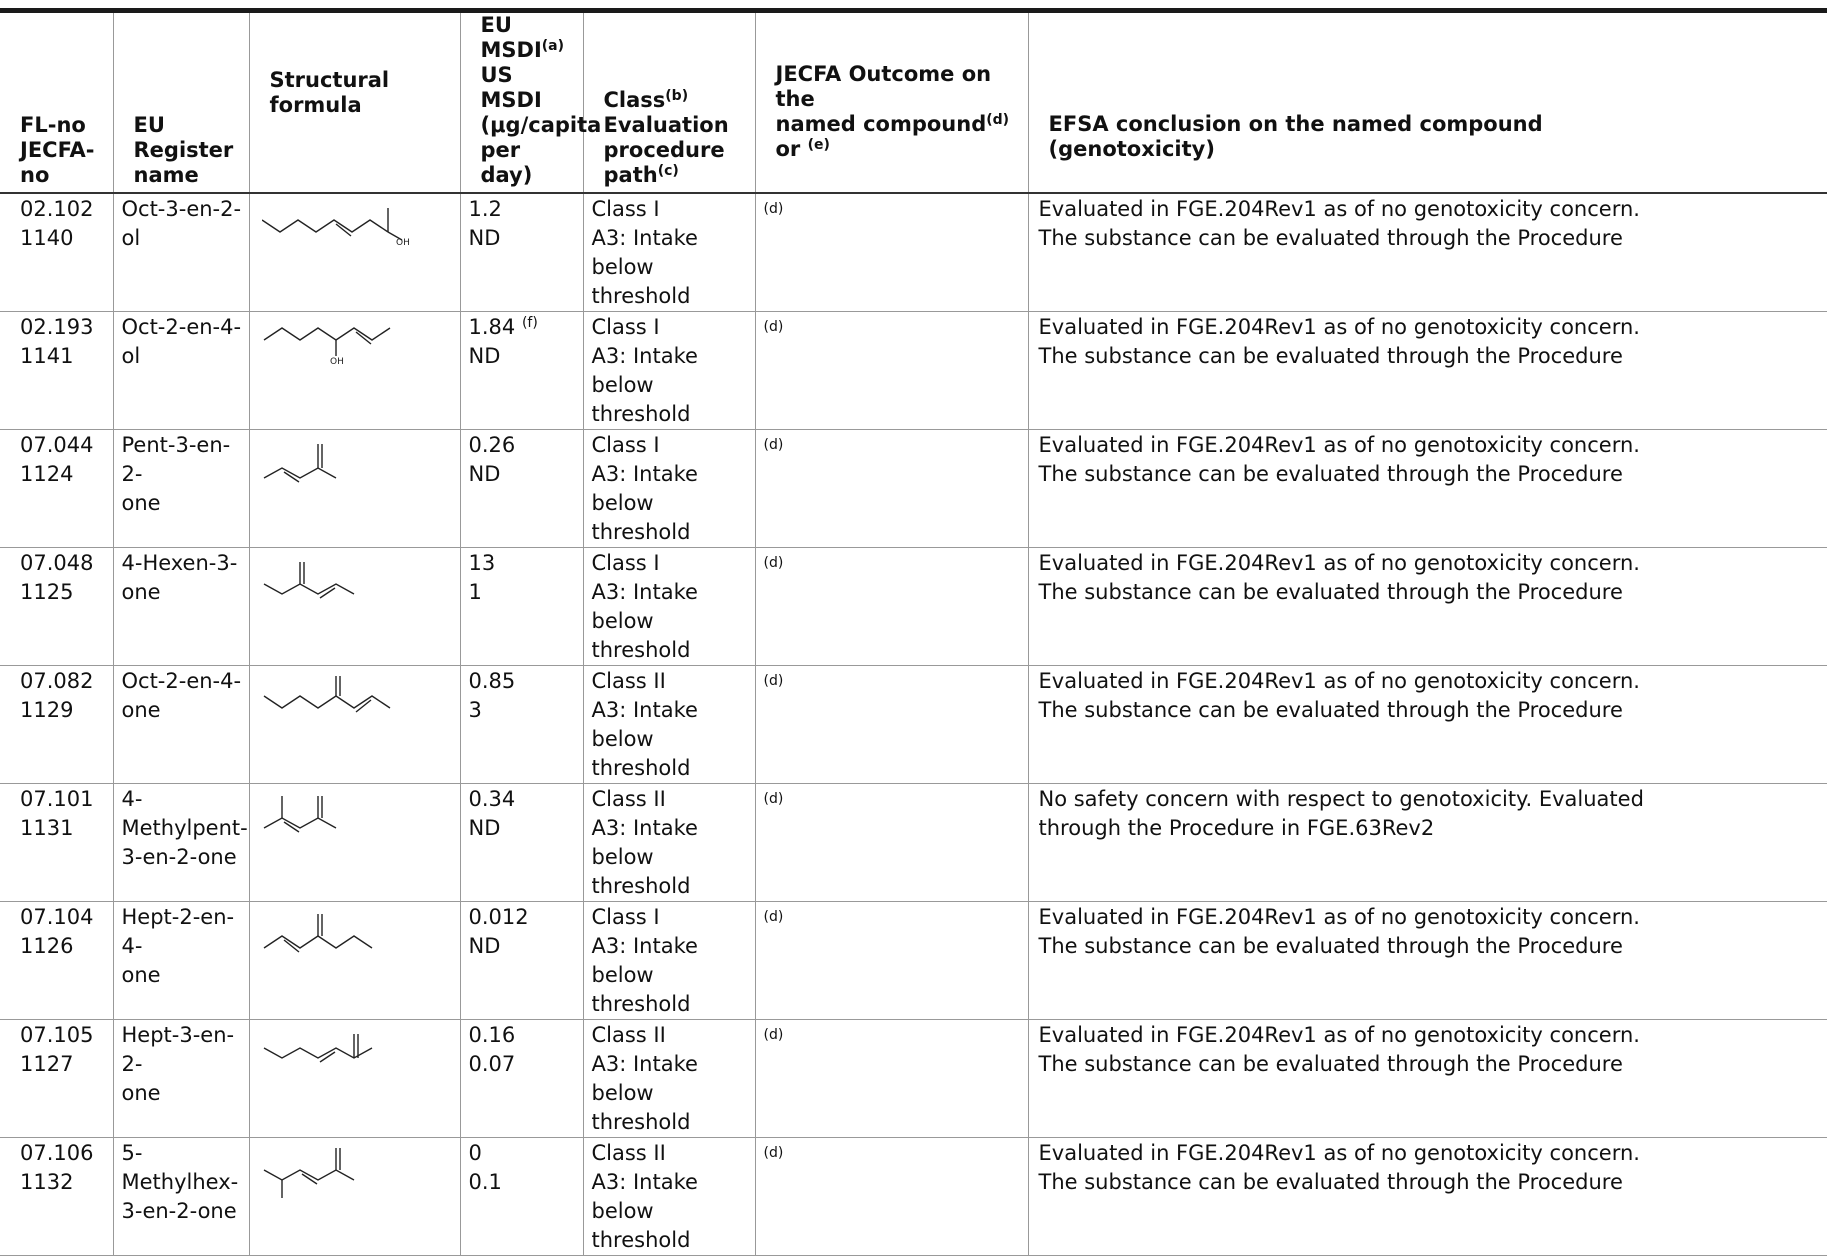 This screenshot has height=1256, width=1827. Describe the element at coordinates (56, 370) in the screenshot. I see `cell-flno: 02.193 1141` at that location.